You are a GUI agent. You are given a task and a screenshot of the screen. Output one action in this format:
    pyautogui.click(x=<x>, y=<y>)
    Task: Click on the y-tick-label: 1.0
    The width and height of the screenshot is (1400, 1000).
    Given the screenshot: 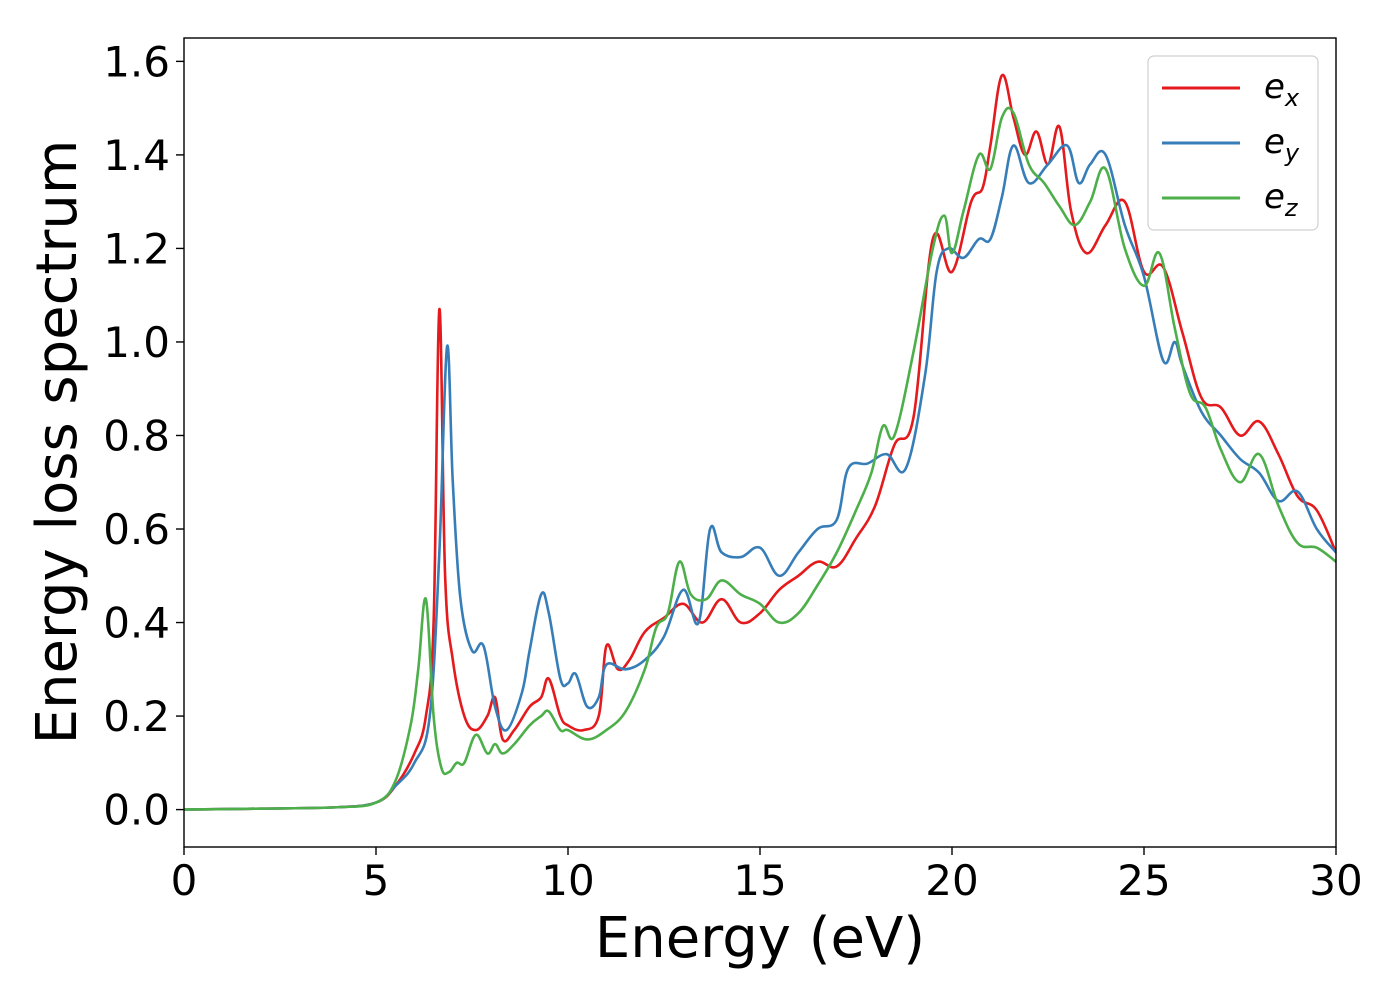 What is the action you would take?
    pyautogui.click(x=136, y=342)
    